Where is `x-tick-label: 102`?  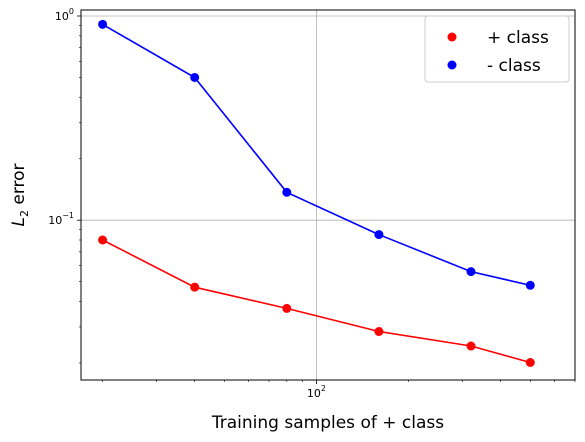
x-tick-label: 102 is located at coordinates (316, 392).